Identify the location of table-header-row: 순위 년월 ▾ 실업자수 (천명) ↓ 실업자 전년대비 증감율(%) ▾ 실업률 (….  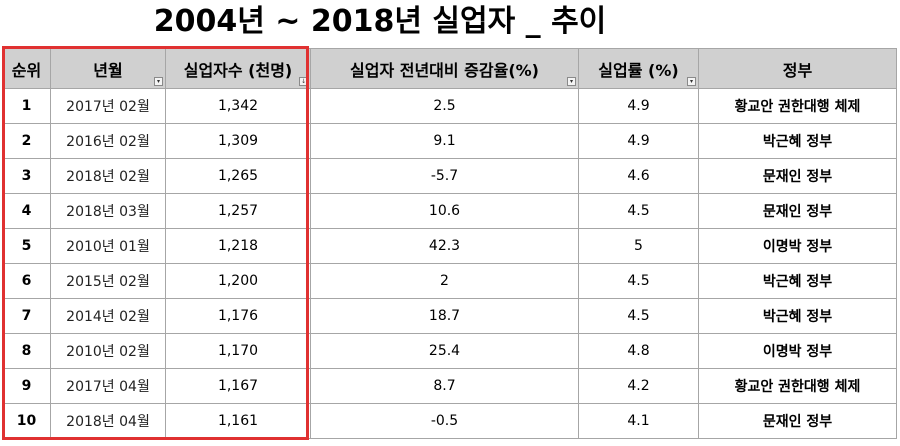
(449, 68).